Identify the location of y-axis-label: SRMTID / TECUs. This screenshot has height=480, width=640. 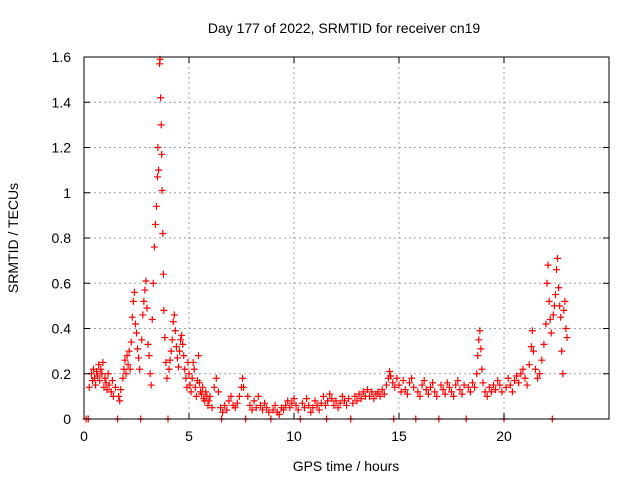
(13, 238).